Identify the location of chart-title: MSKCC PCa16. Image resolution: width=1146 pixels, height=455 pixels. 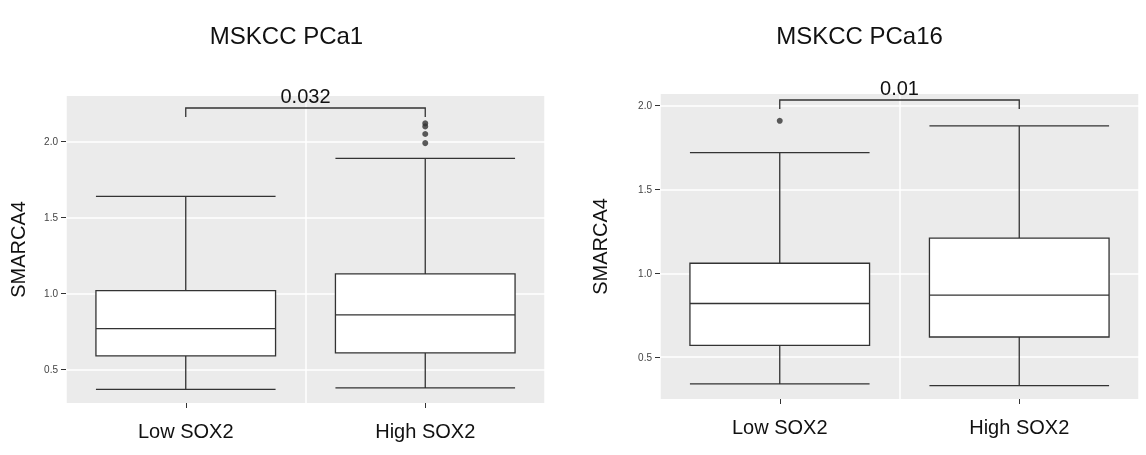
(859, 35).